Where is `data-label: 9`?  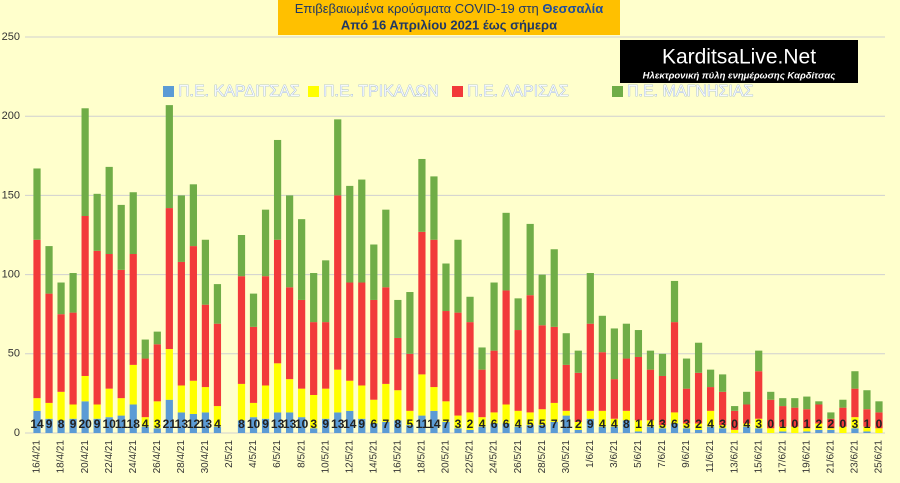 data-label: 9 is located at coordinates (325, 424).